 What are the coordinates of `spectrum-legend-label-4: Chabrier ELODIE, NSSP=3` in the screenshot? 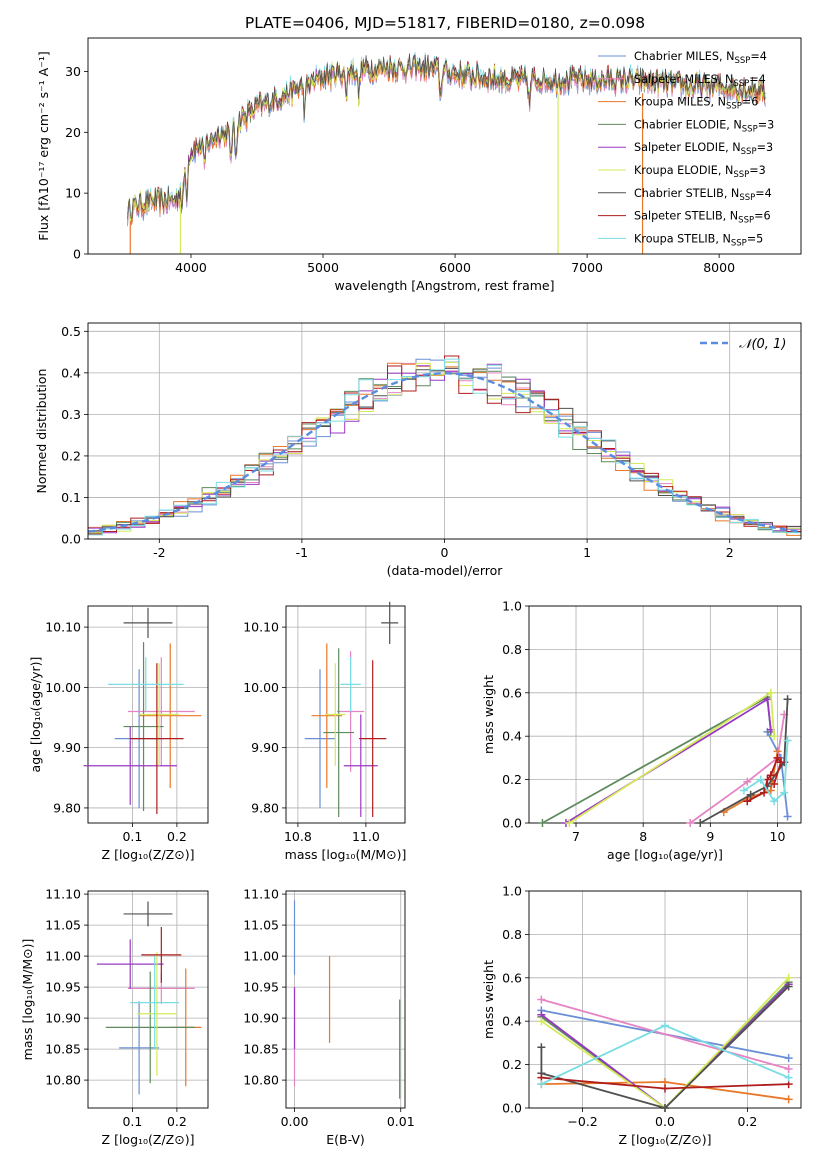 It's located at (704, 126).